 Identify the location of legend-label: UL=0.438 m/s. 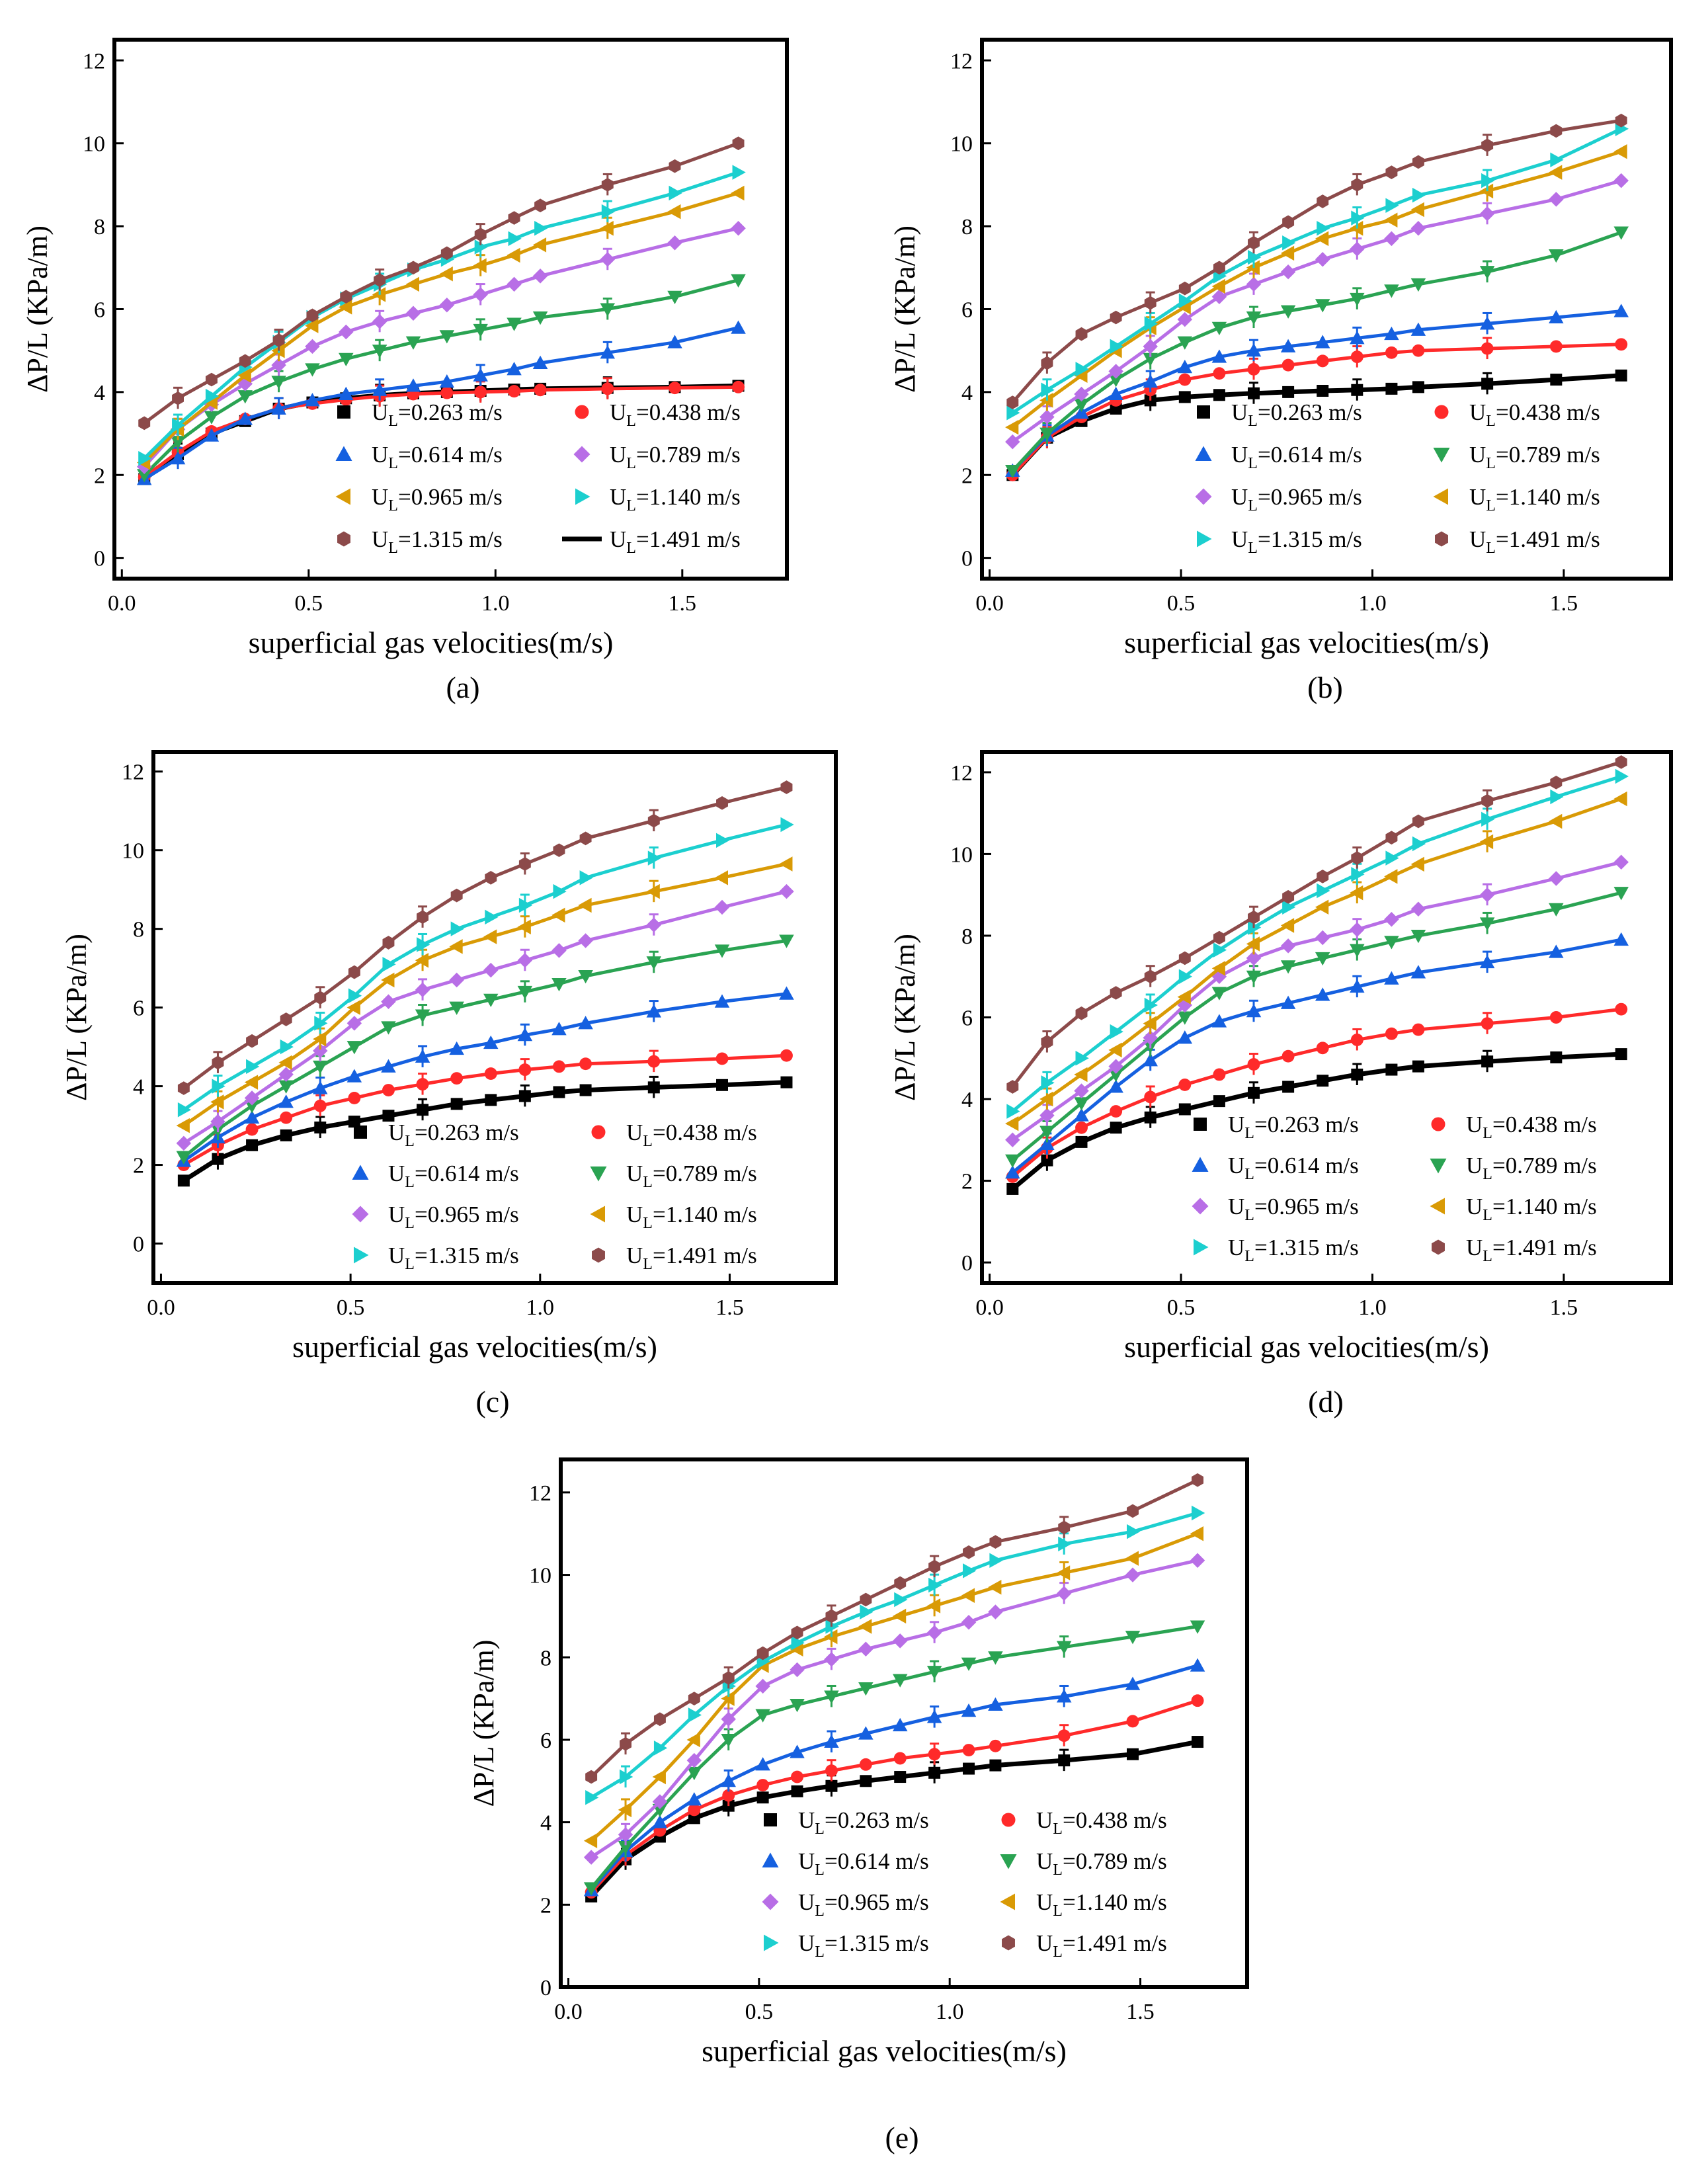
(692, 1135).